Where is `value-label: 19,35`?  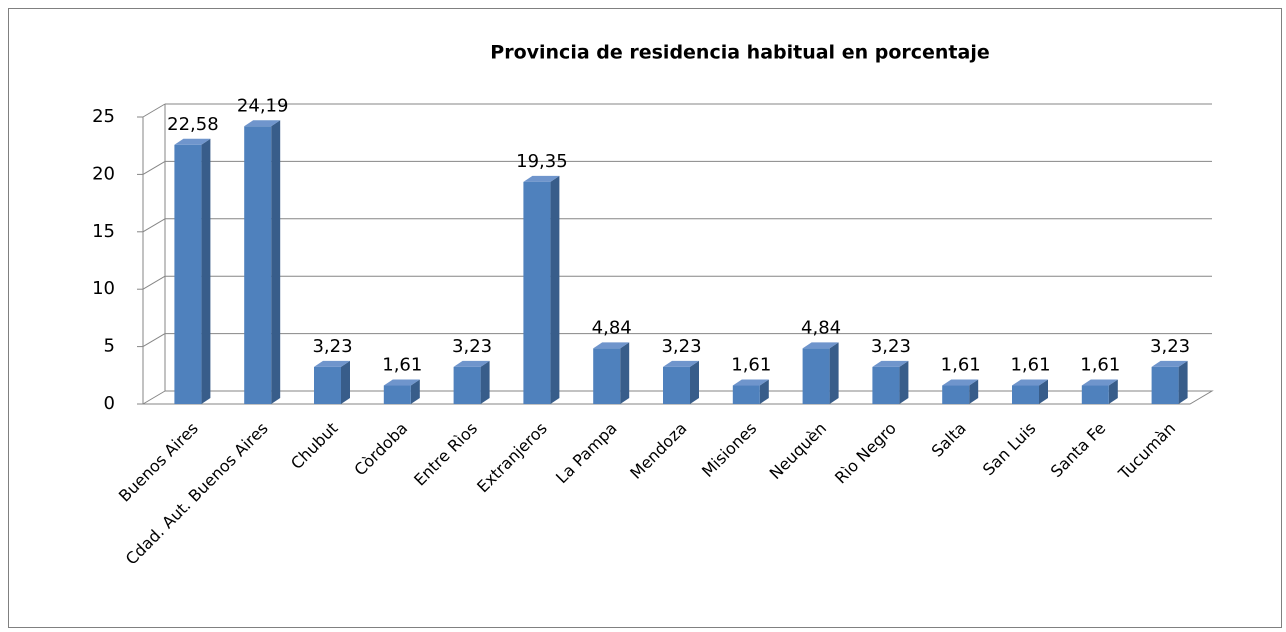 value-label: 19,35 is located at coordinates (542, 161).